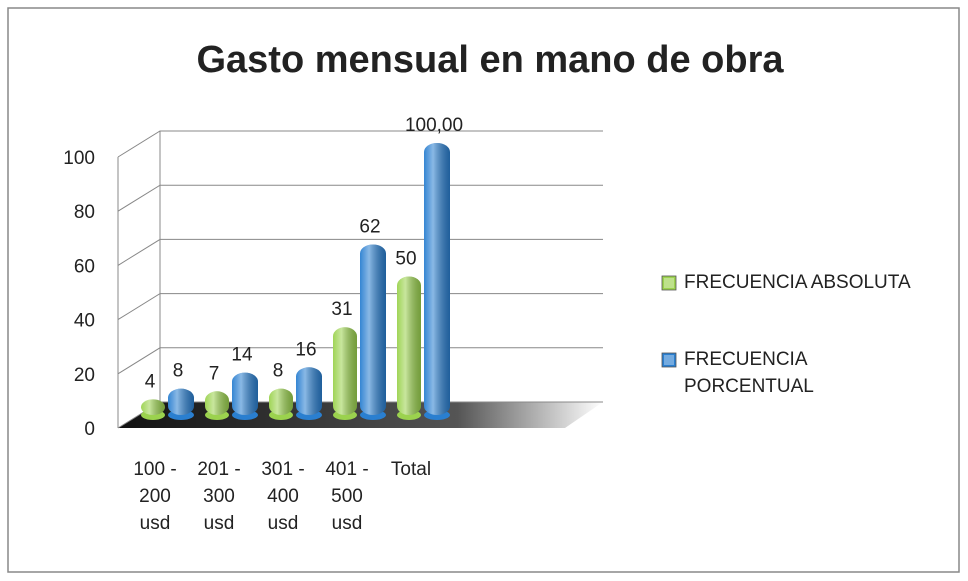 The image size is (968, 581). I want to click on y-tick-label: 20, so click(84, 375).